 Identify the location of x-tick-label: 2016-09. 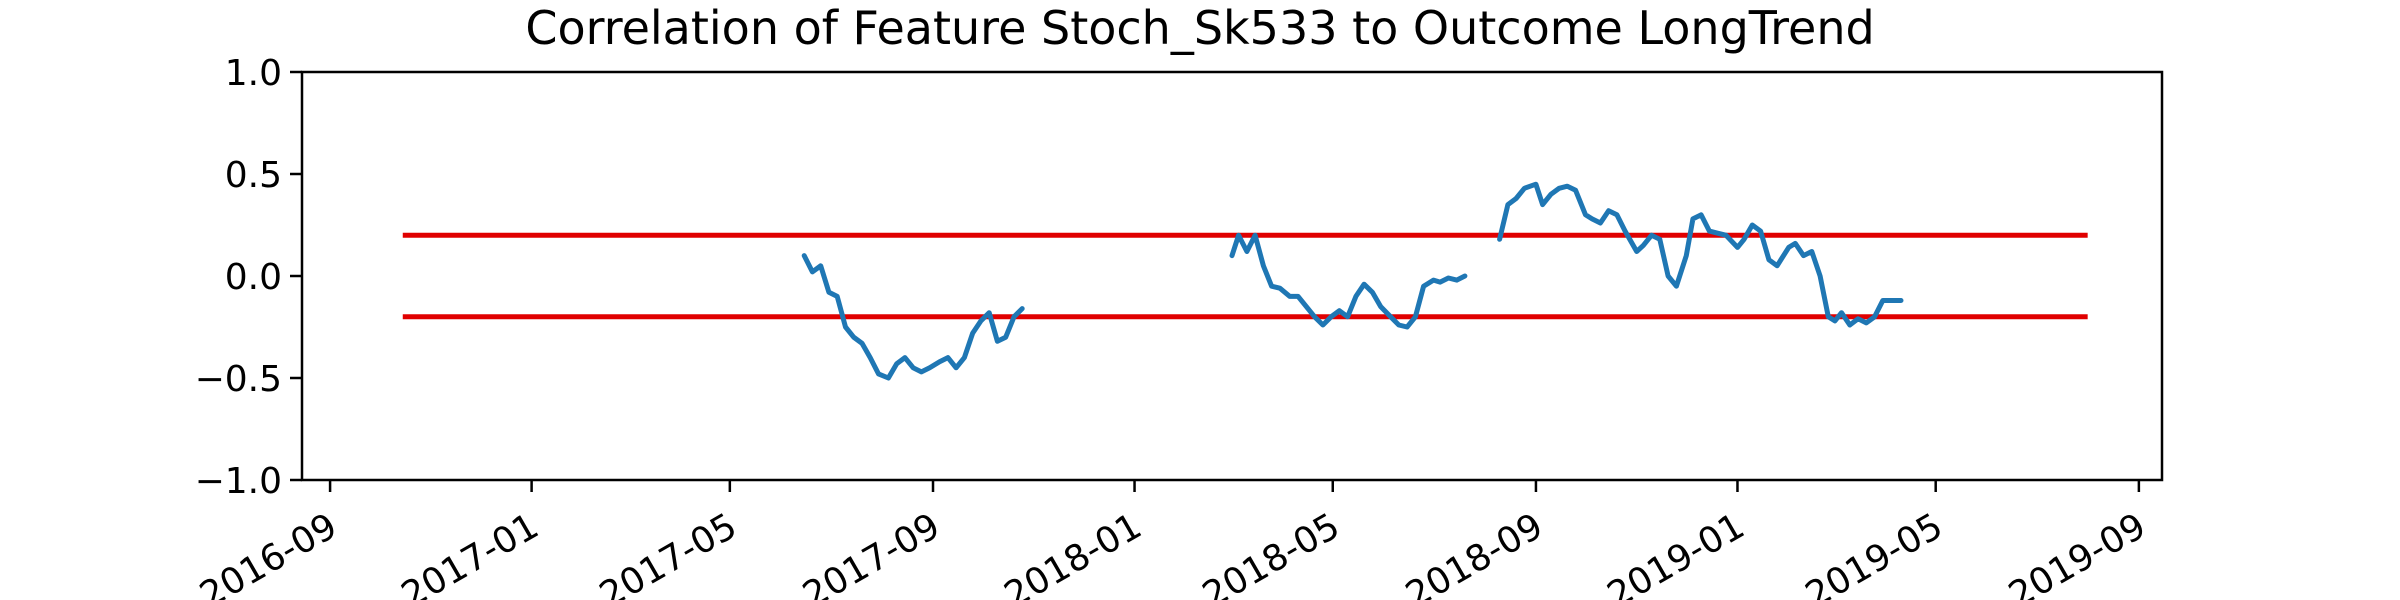
(268, 553).